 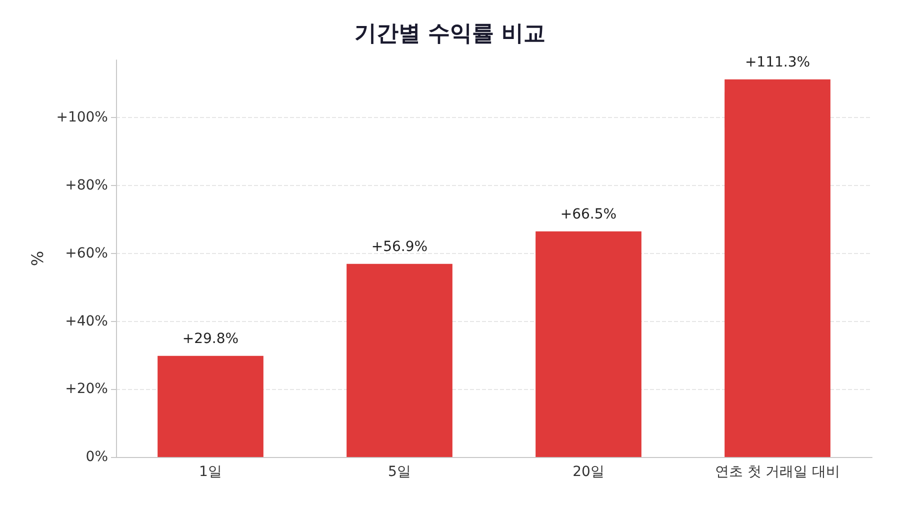 What do you see at coordinates (399, 246) in the screenshot?
I see `data-label: +56.9%` at bounding box center [399, 246].